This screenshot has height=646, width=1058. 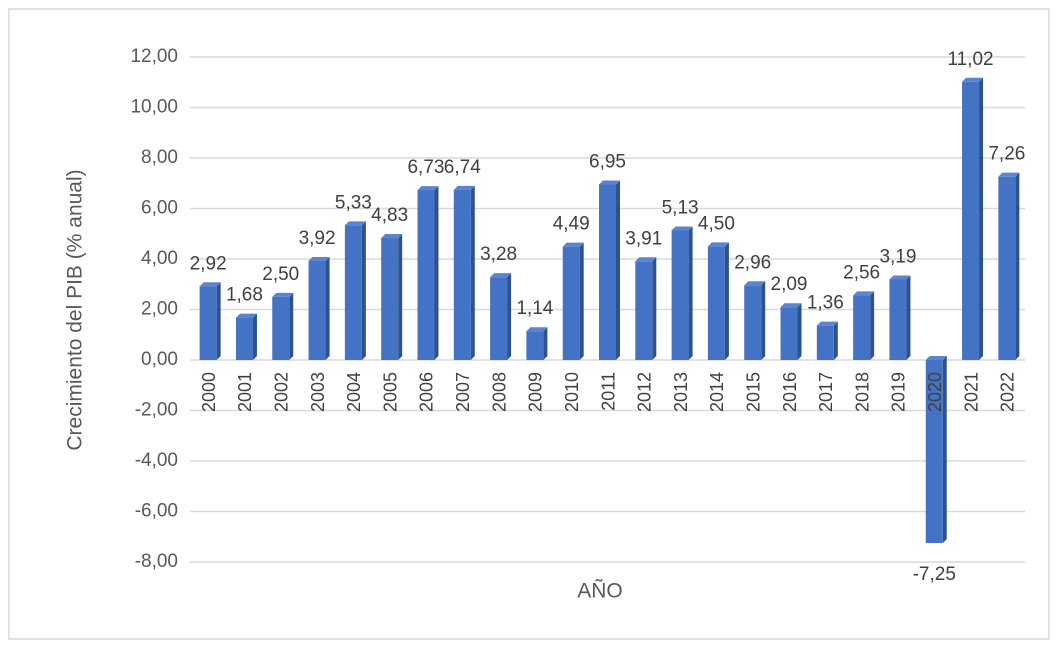 What do you see at coordinates (427, 392) in the screenshot?
I see `x-tick-label: 2006` at bounding box center [427, 392].